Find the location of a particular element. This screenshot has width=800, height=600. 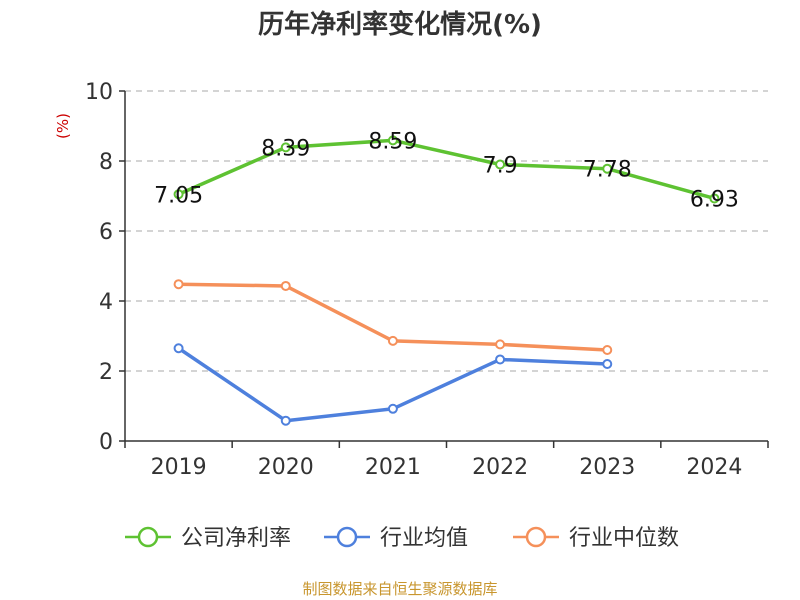

x-tick-label-2020: 2020 is located at coordinates (286, 467).